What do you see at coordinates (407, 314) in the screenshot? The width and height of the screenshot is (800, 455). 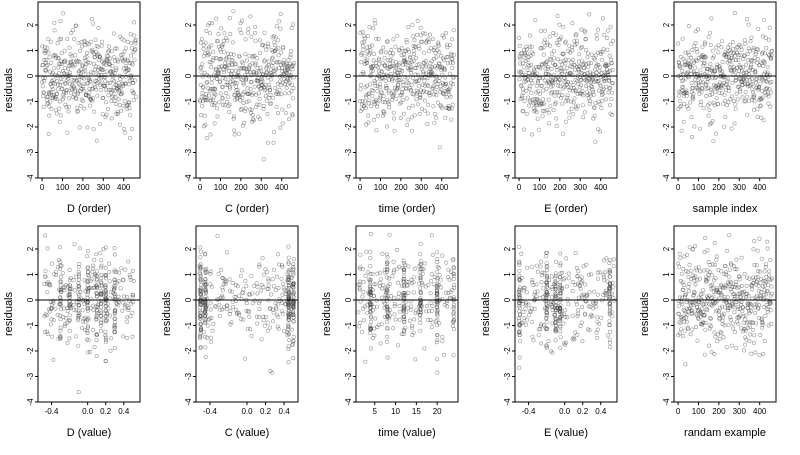 I see `plot-frame` at bounding box center [407, 314].